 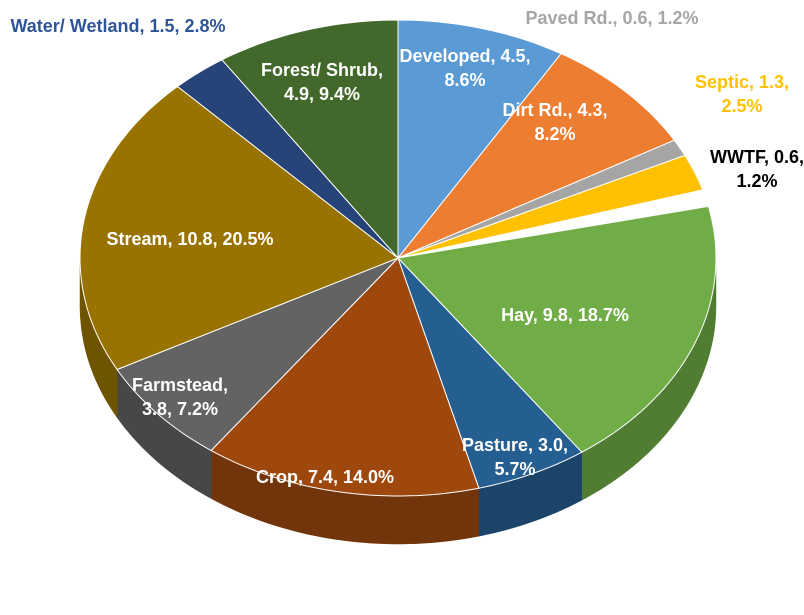 What do you see at coordinates (325, 477) in the screenshot?
I see `data-label: Crop, 7.4, 14.0%` at bounding box center [325, 477].